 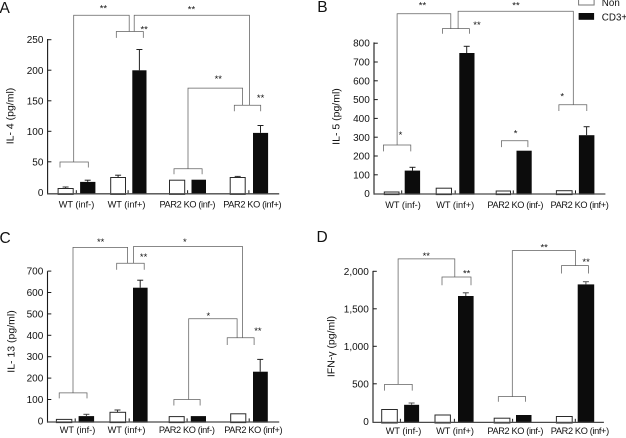 What do you see at coordinates (35, 40) in the screenshot?
I see `svg-text: 250` at bounding box center [35, 40].